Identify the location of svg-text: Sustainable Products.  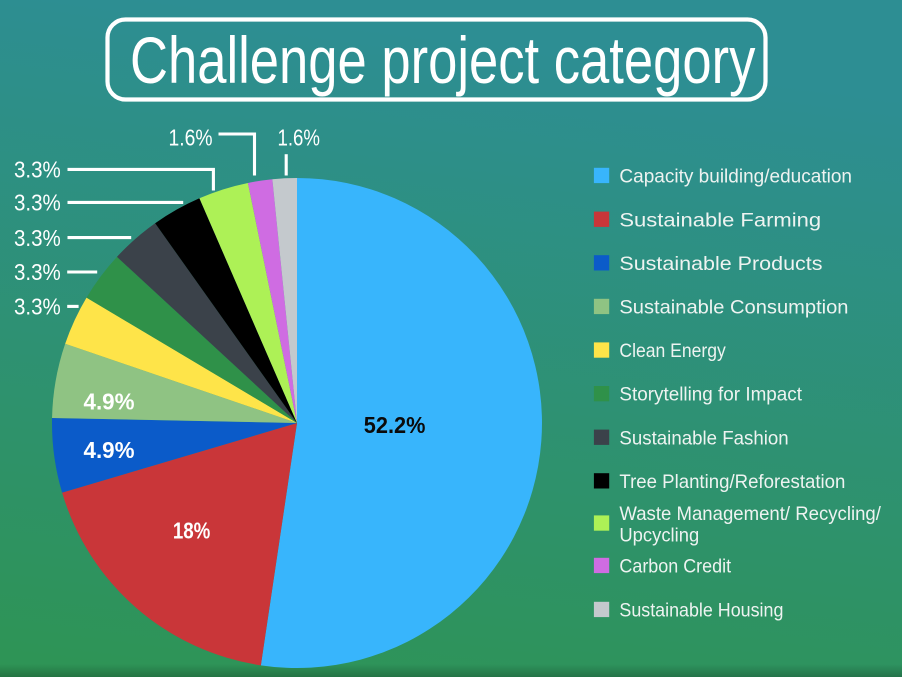
(720, 264).